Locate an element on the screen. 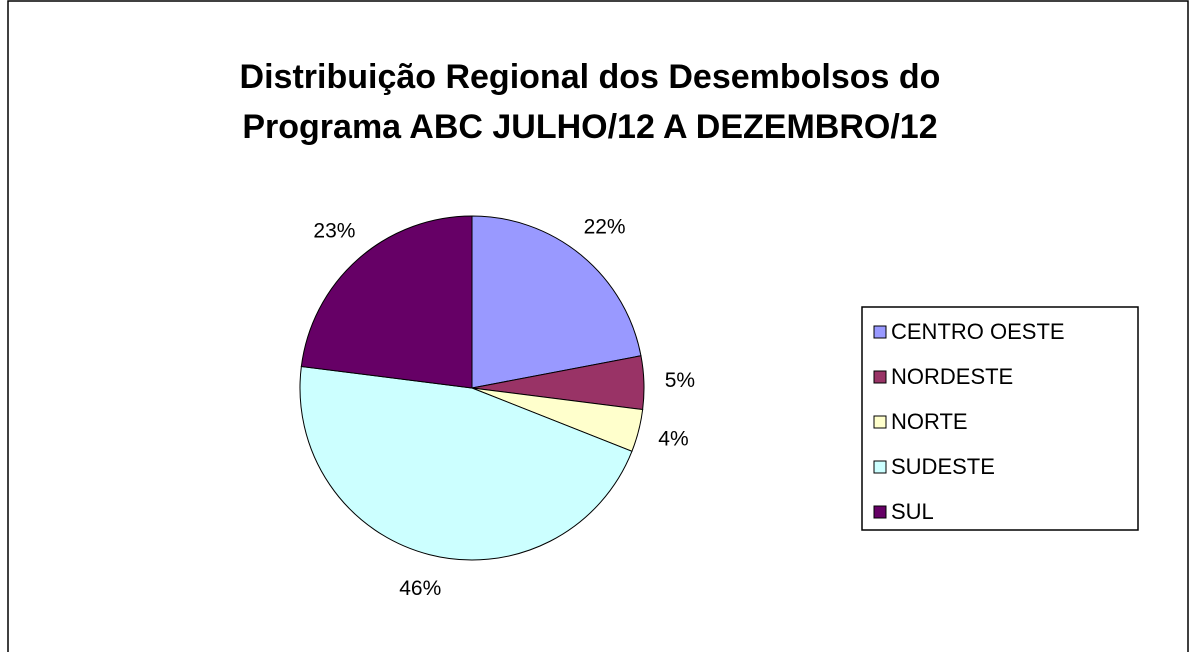  legend-label: SUDESTE is located at coordinates (943, 466).